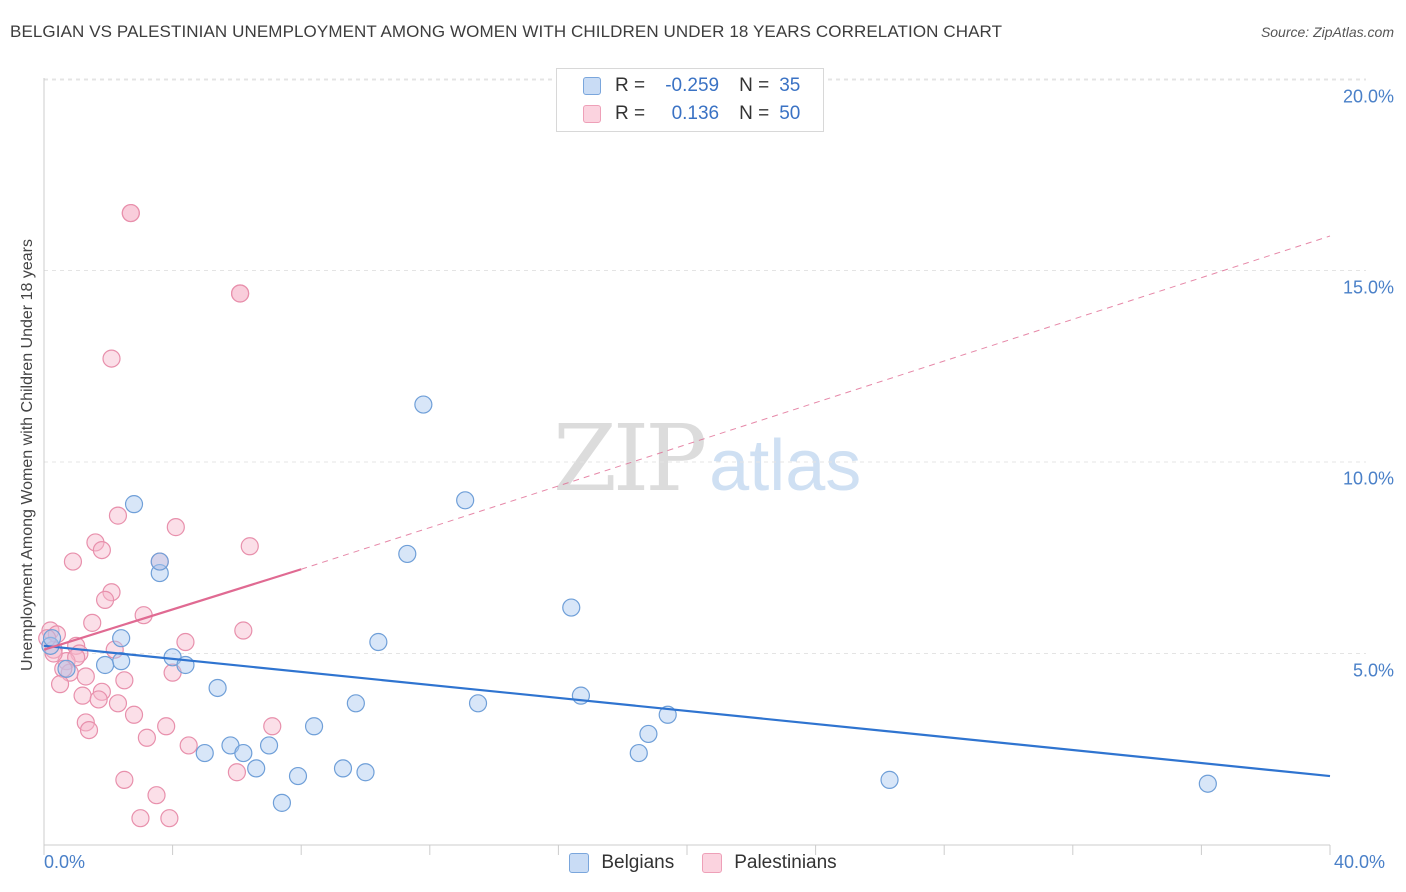 This screenshot has height=892, width=1406. Describe the element at coordinates (172, 609) in the screenshot. I see `palestinians-trend-line` at that location.